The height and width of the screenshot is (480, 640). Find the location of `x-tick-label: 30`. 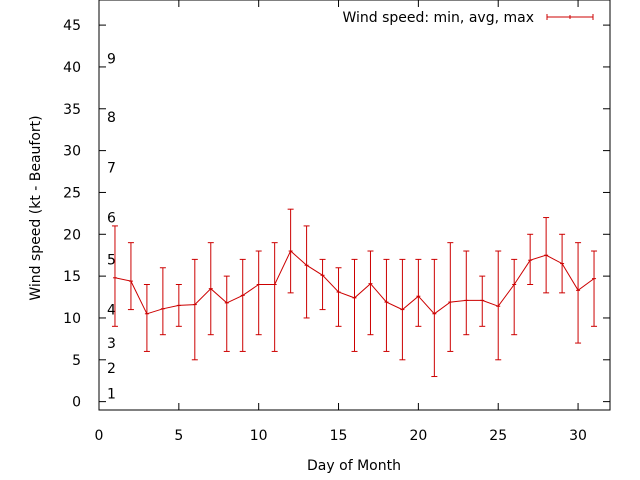

x-tick-label: 30 is located at coordinates (578, 436).